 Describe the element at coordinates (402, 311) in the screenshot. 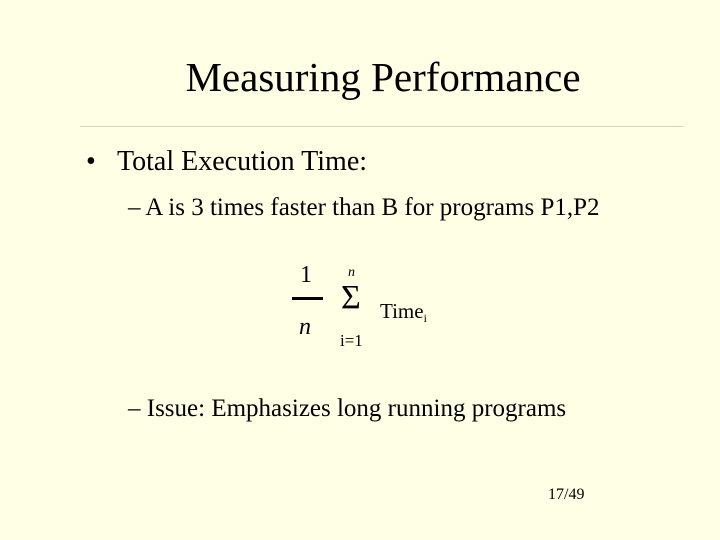

I see `term-text: Time` at that location.